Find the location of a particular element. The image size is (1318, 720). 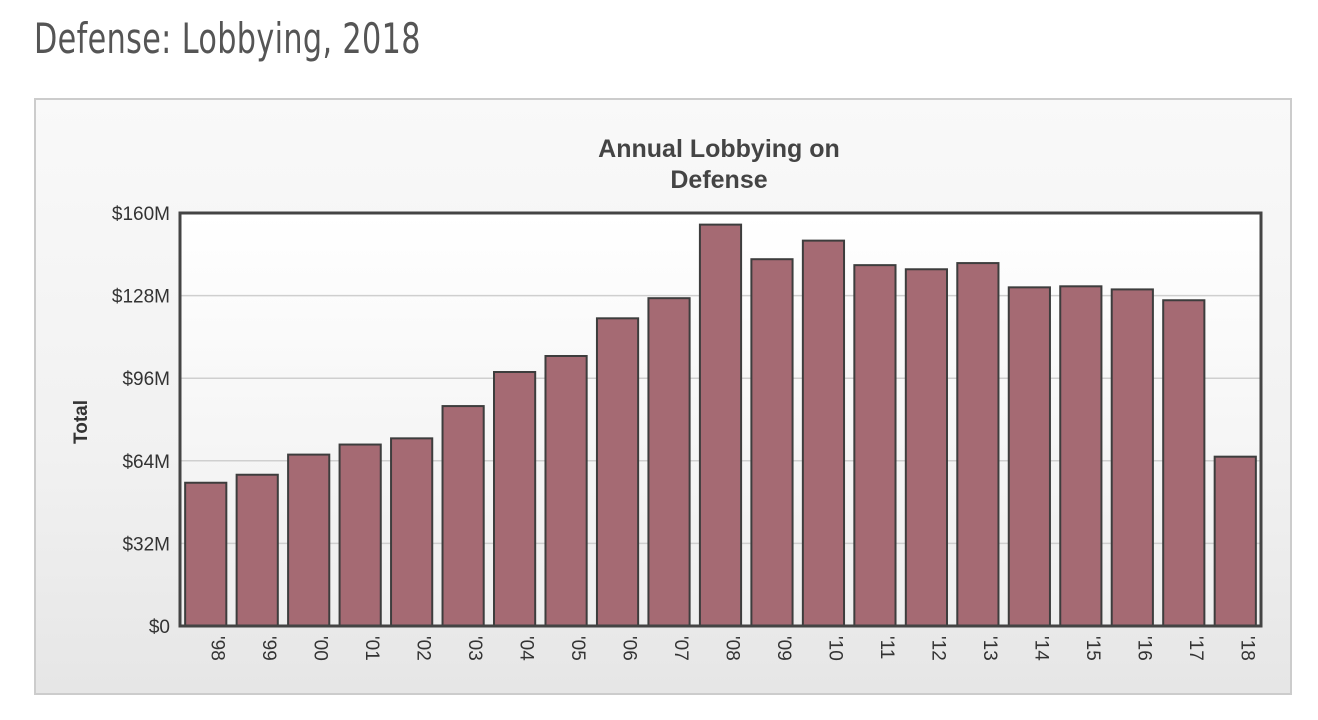

y-tick-label: $0 is located at coordinates (159, 627).